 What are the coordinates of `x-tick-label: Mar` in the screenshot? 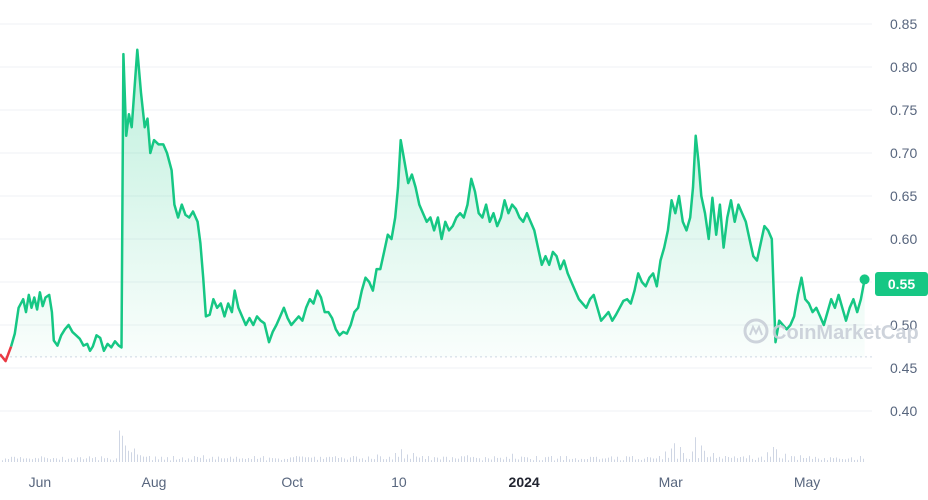 It's located at (671, 482).